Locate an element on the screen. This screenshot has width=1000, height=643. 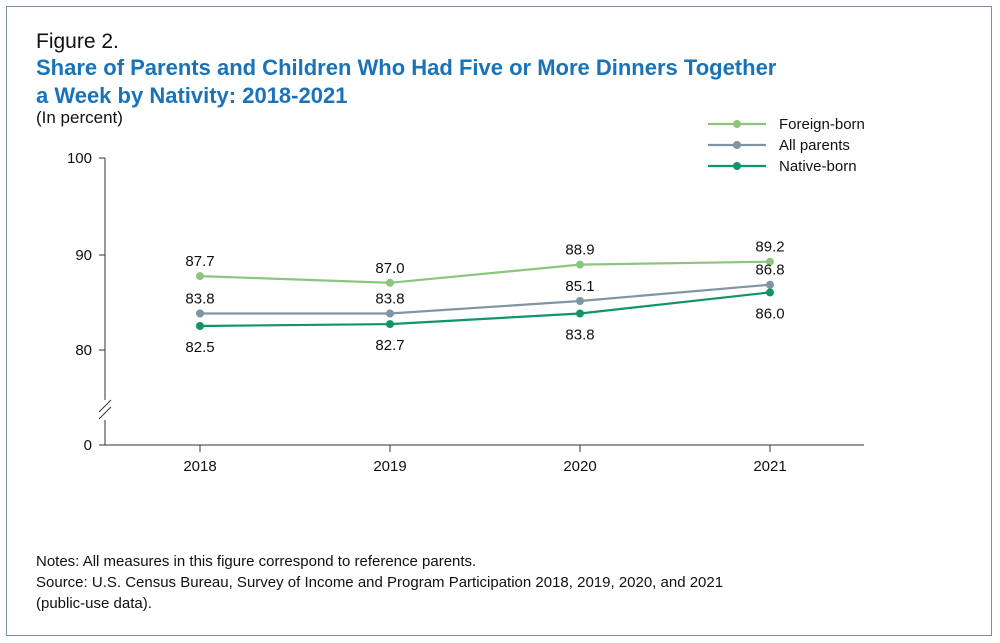
y-tick-label: 100 is located at coordinates (79, 158).